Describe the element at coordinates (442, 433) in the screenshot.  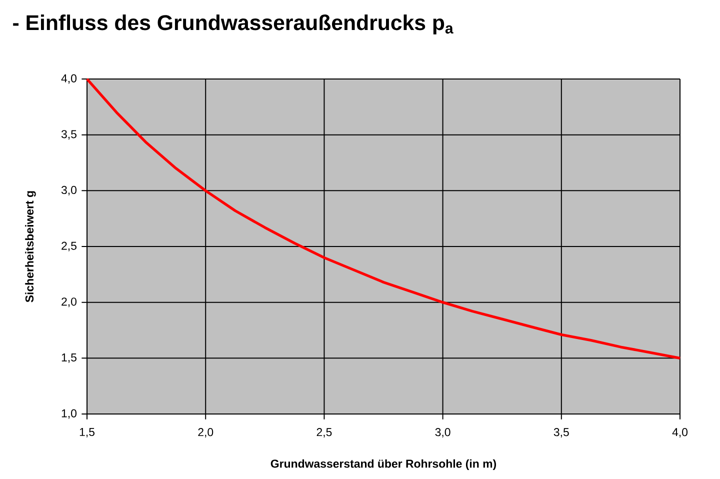
I see `x-tick-label: 3,0` at that location.